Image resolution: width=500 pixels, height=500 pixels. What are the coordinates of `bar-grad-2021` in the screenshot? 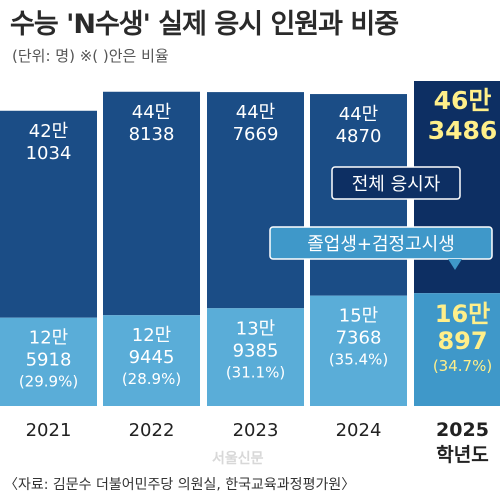 It's located at (48, 361).